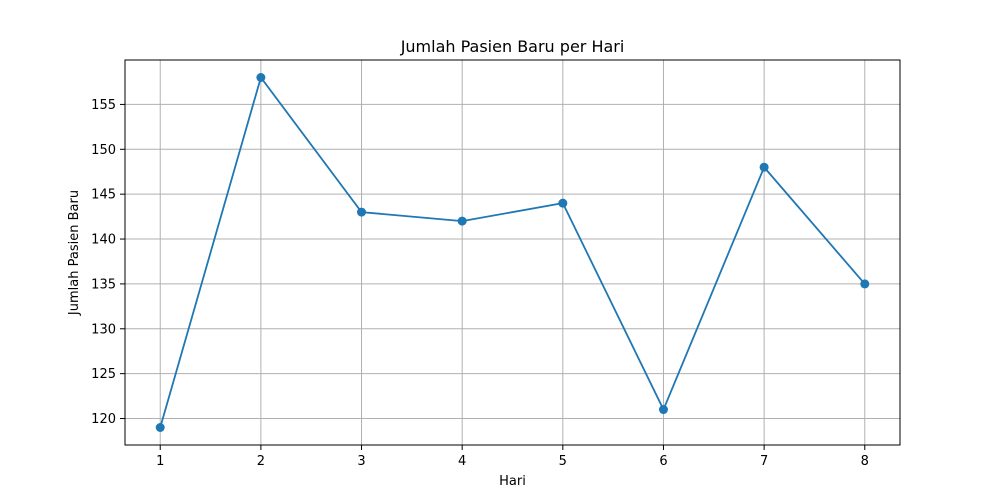 The width and height of the screenshot is (1000, 500). What do you see at coordinates (103, 105) in the screenshot?
I see `y-tick-label: 155` at bounding box center [103, 105].